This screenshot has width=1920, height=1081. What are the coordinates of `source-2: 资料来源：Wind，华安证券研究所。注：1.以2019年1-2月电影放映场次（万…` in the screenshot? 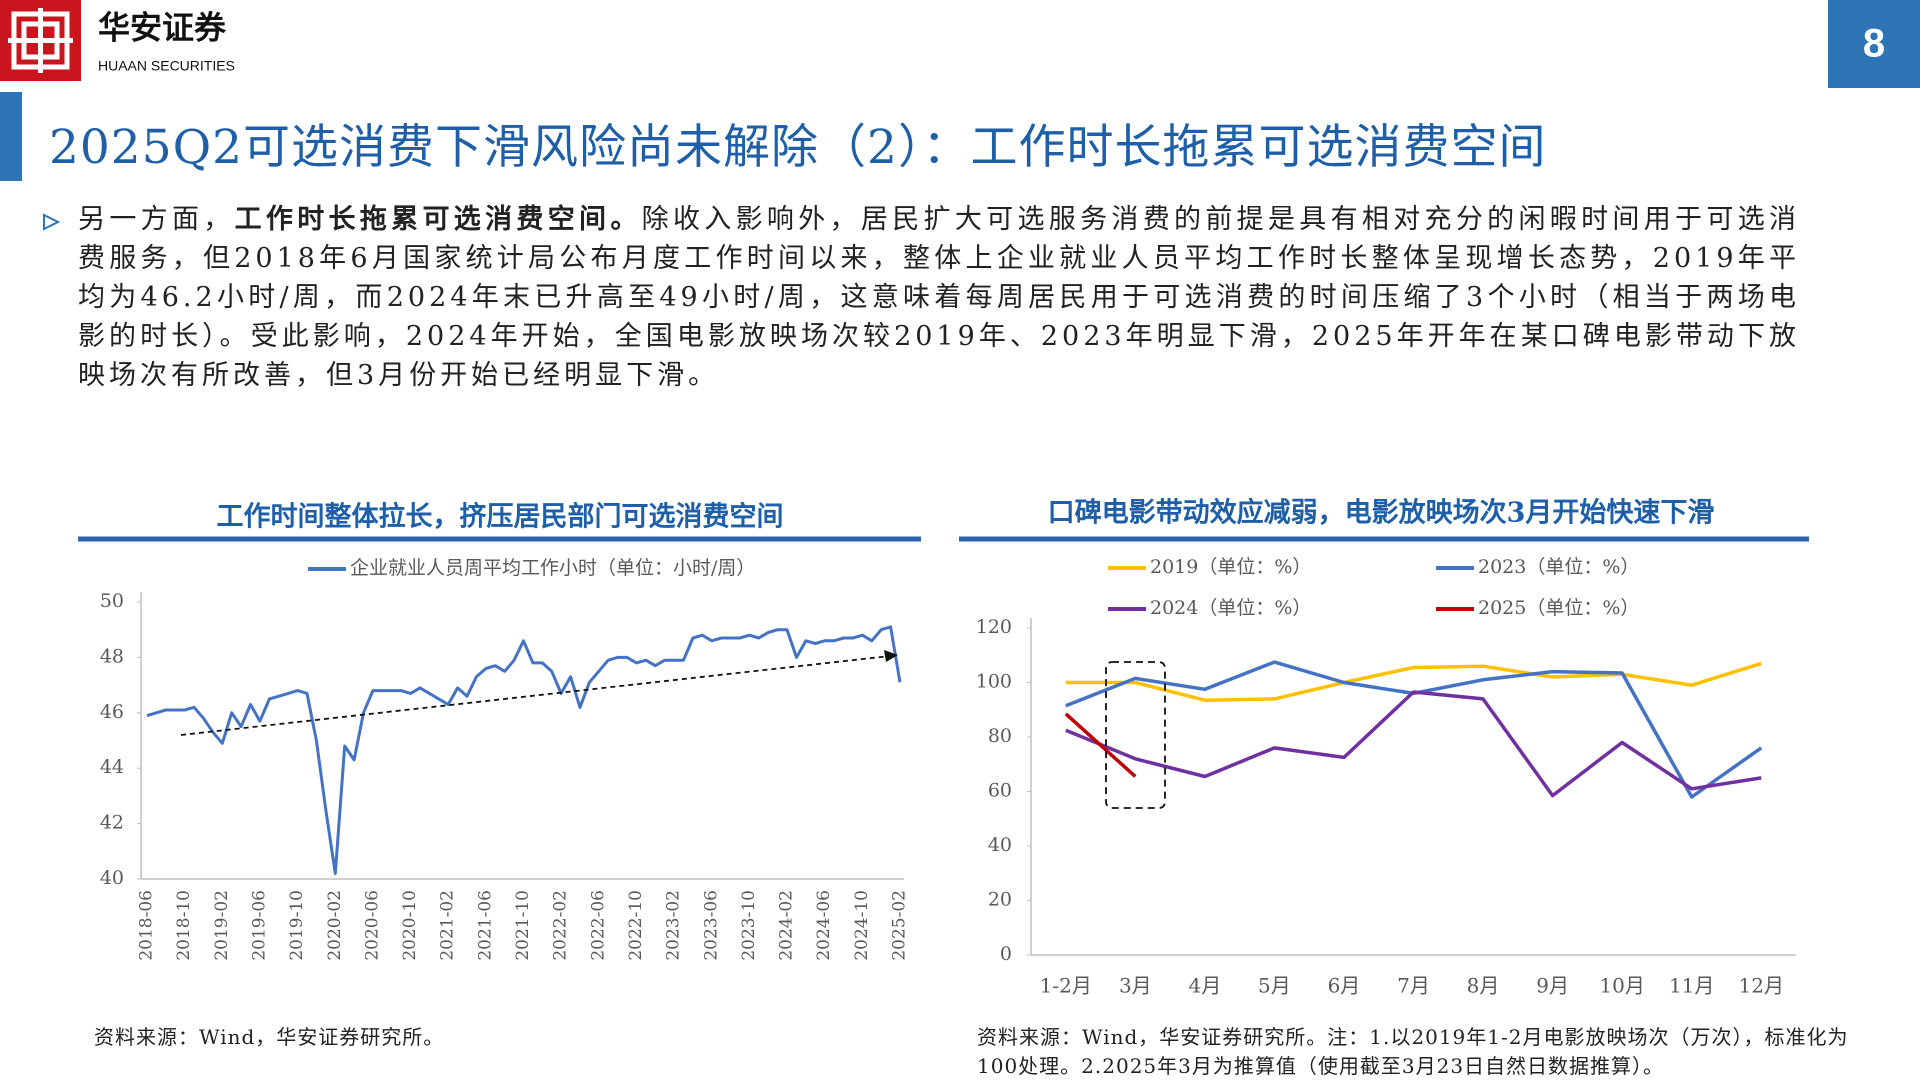 It's located at (1413, 1051).